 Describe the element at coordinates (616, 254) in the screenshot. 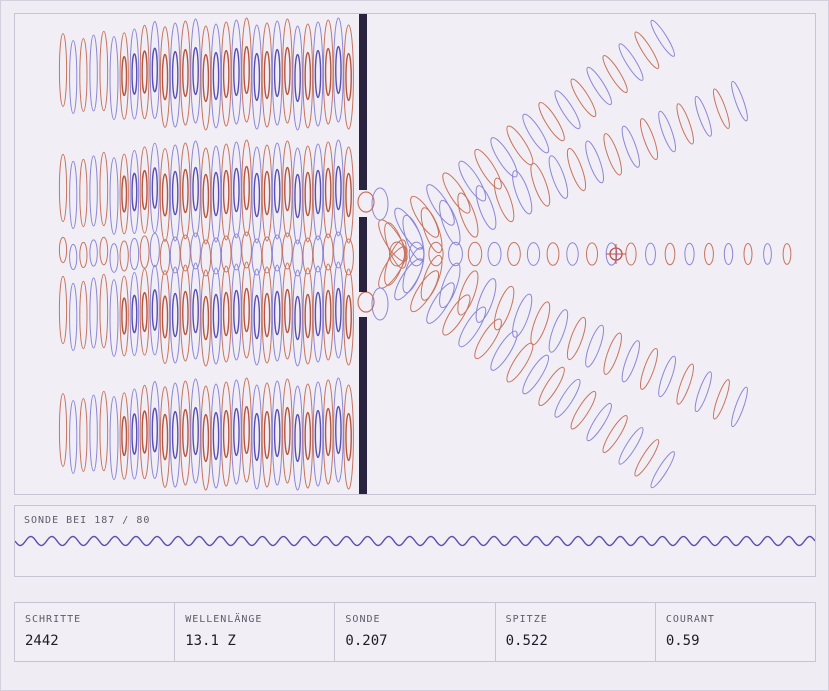

I see `crosshair-circle-icon` at that location.